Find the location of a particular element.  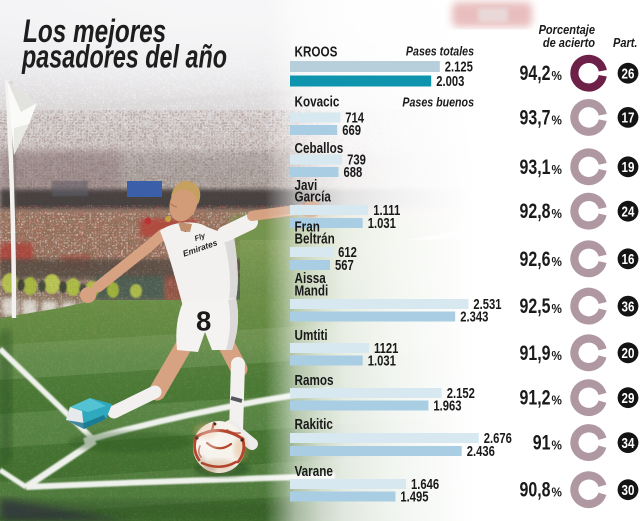

svg-text: Beltrán is located at coordinates (315, 238).